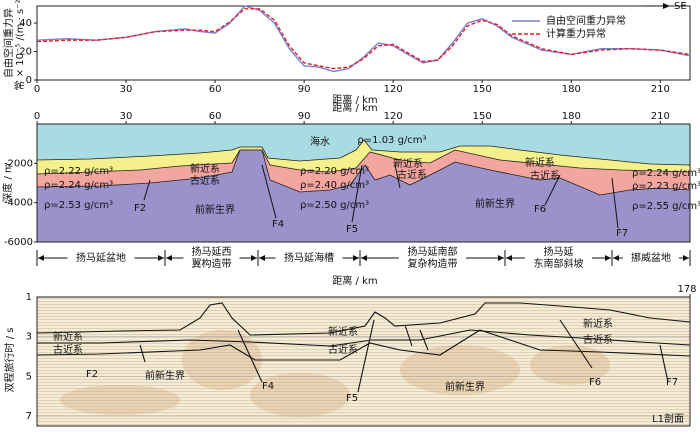 This screenshot has width=700, height=432. Describe the element at coordinates (680, 6) in the screenshot. I see `direction-label: SE` at that location.